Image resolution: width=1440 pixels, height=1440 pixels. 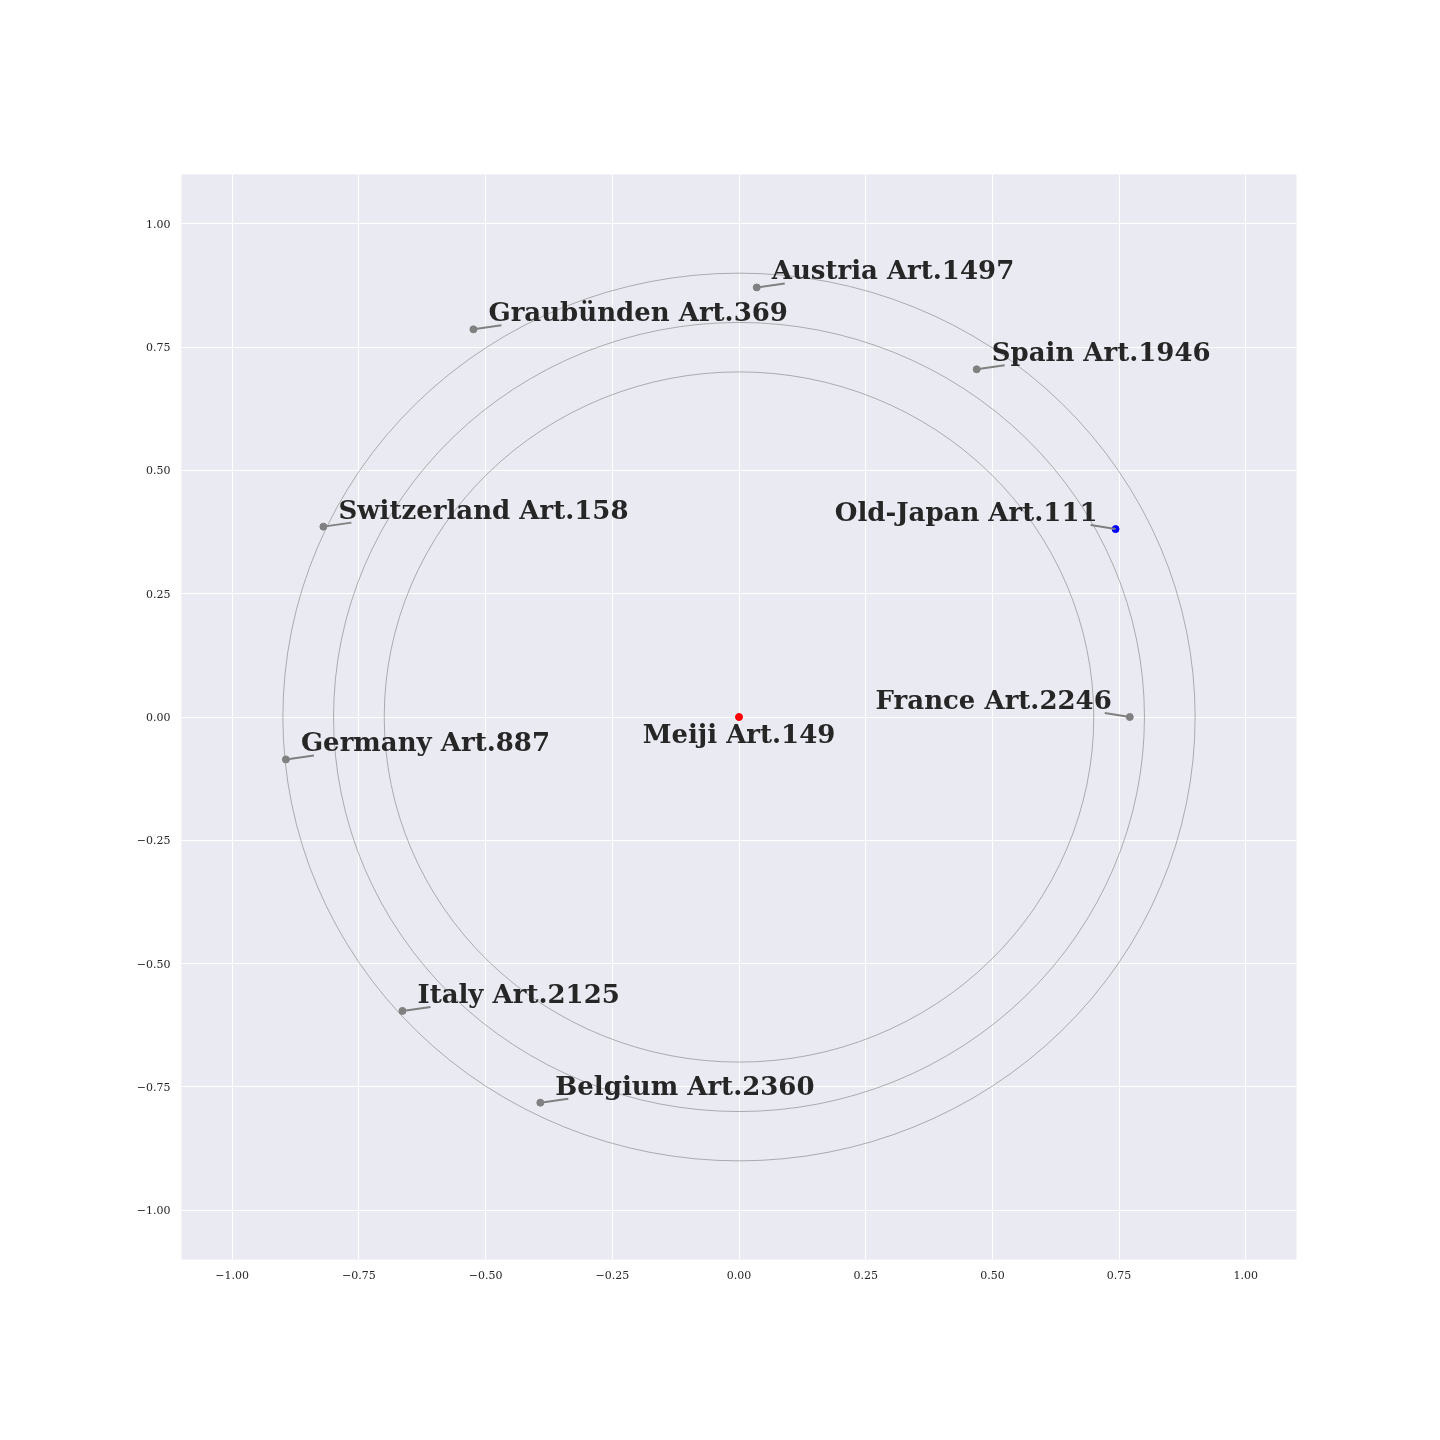 I want to click on y-tick-label: 1.00, so click(x=158, y=224).